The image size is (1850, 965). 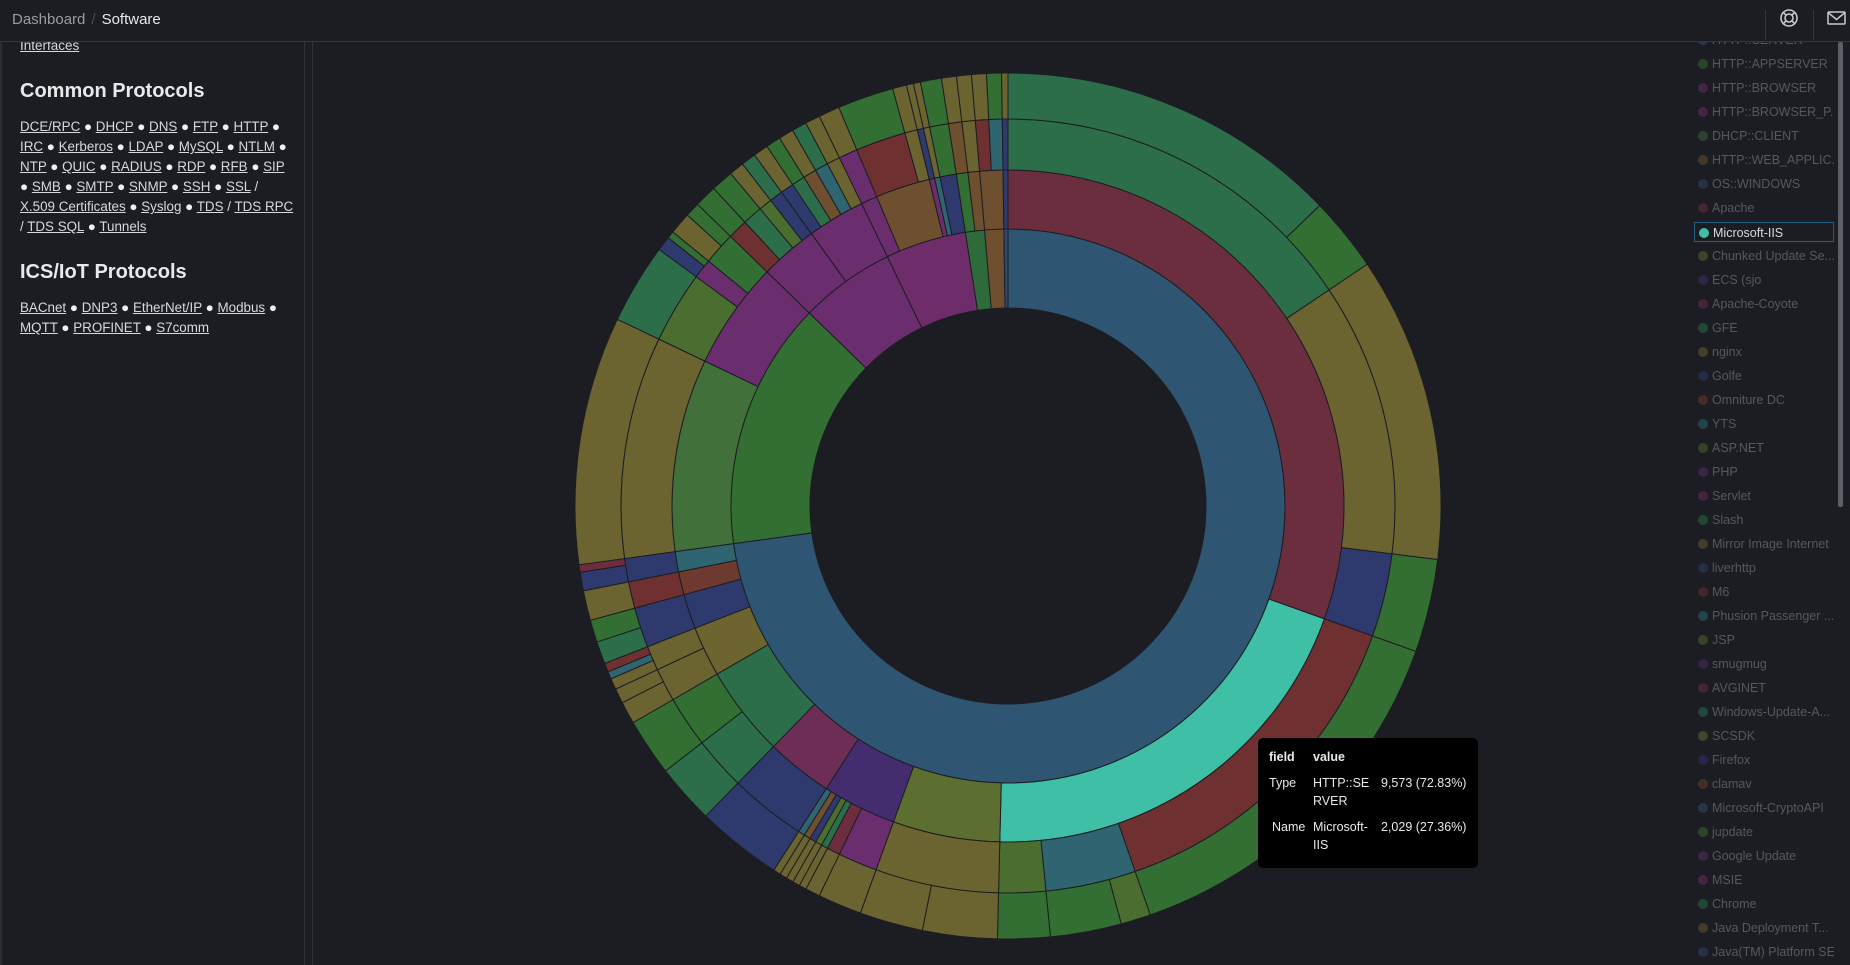 What do you see at coordinates (1764, 88) in the screenshot?
I see `legend-item: HTTP::BROWSER` at bounding box center [1764, 88].